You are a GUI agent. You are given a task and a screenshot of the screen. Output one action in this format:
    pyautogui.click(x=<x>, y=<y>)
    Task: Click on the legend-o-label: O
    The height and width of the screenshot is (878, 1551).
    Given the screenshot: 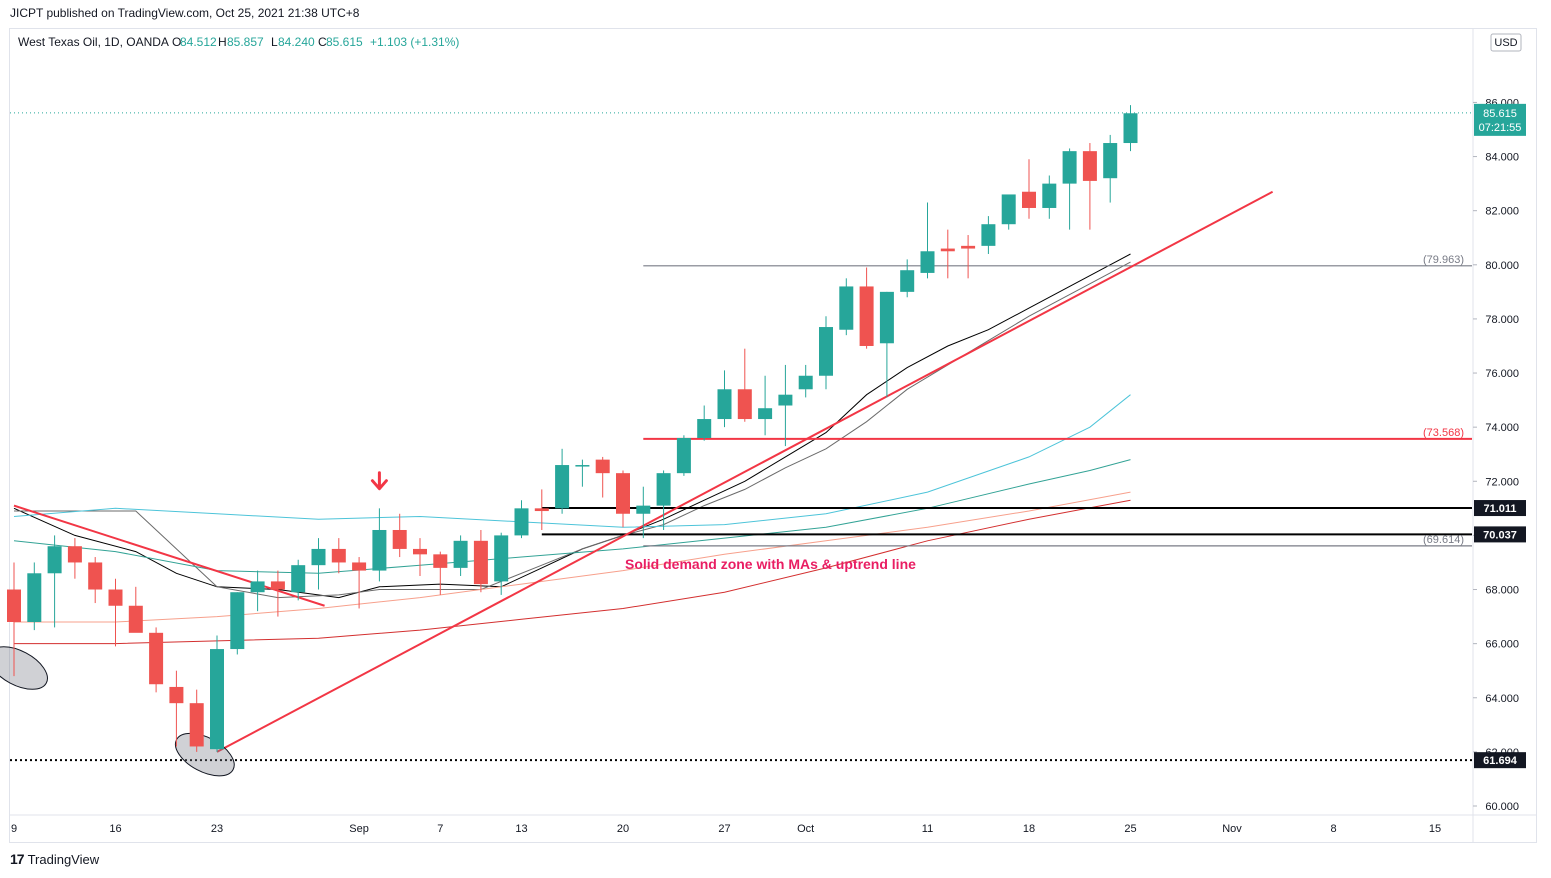 What is the action you would take?
    pyautogui.click(x=176, y=42)
    